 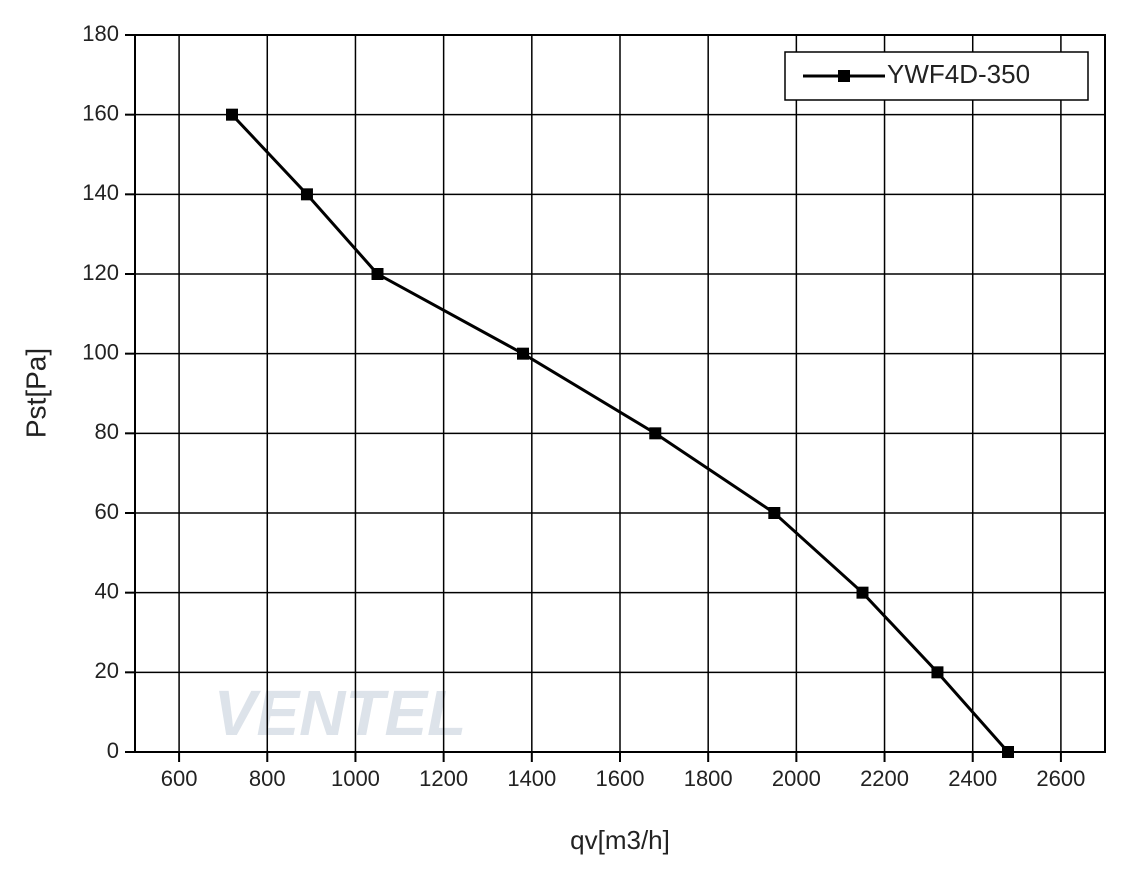 What do you see at coordinates (972, 778) in the screenshot?
I see `x-tick-label: 2400` at bounding box center [972, 778].